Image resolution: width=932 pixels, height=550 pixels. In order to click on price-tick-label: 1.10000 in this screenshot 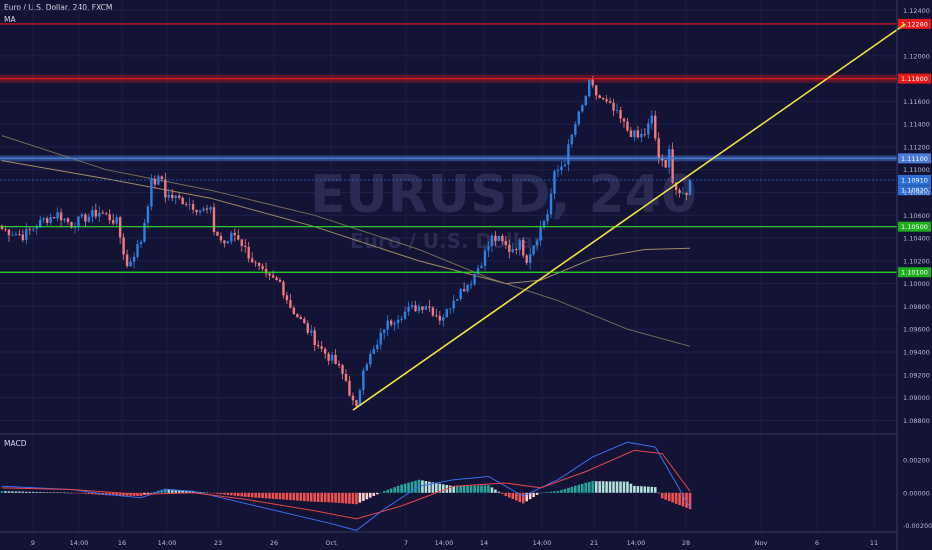, I will do `click(916, 284)`.